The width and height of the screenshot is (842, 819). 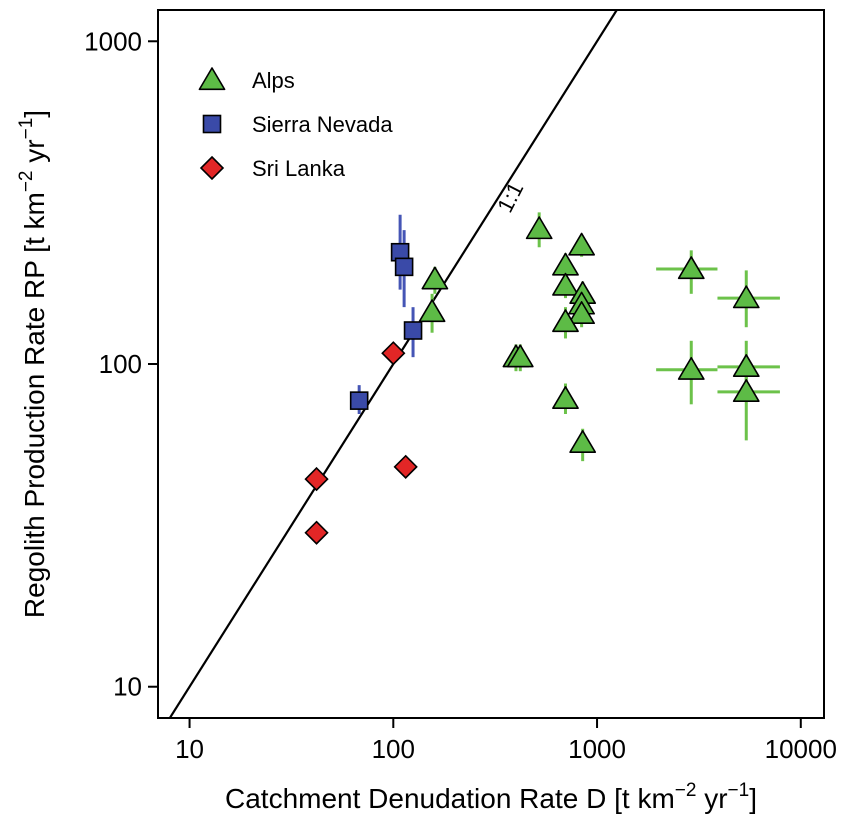 What do you see at coordinates (113, 41) in the screenshot?
I see `y-tick-label: 1000` at bounding box center [113, 41].